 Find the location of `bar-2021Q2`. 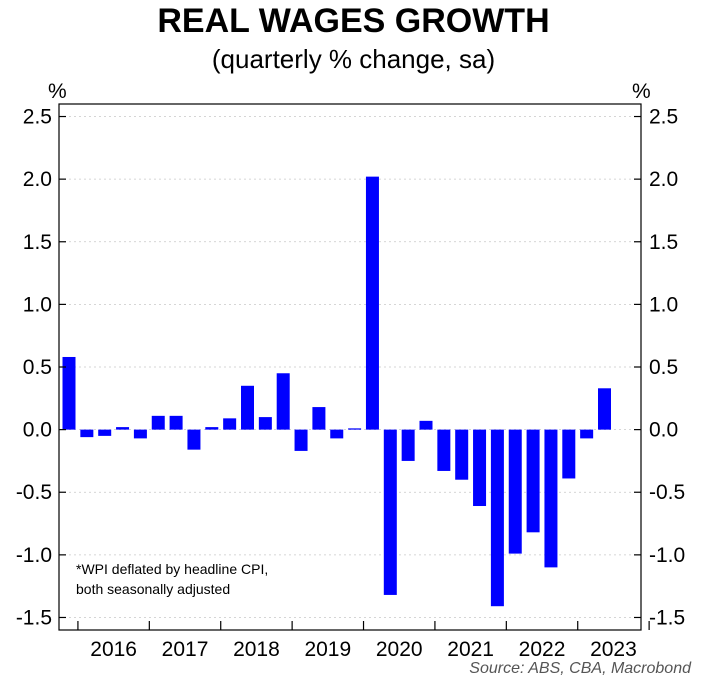

bar-2021Q2 is located at coordinates (462, 454).